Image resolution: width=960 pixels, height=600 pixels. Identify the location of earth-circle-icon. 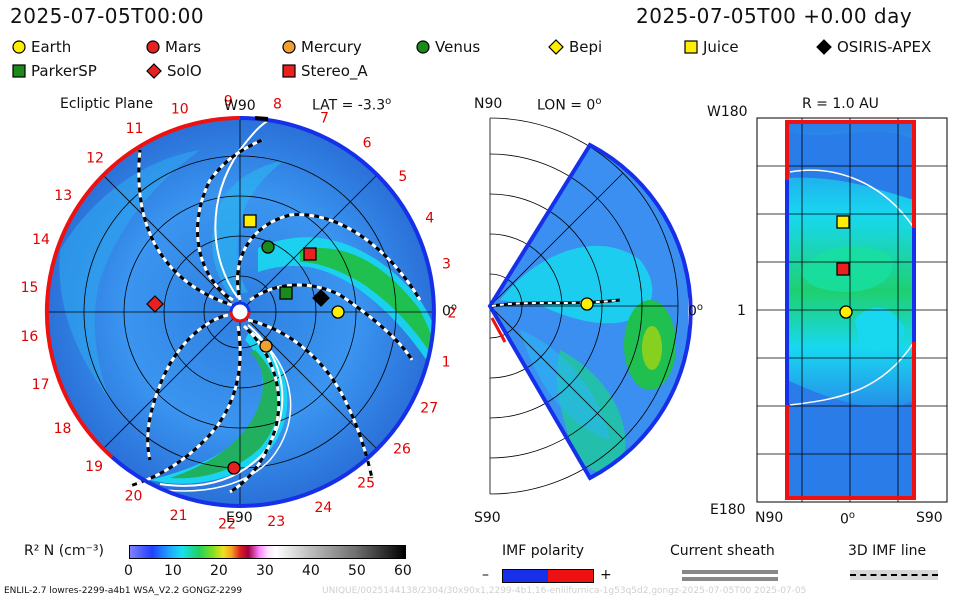
(19, 47).